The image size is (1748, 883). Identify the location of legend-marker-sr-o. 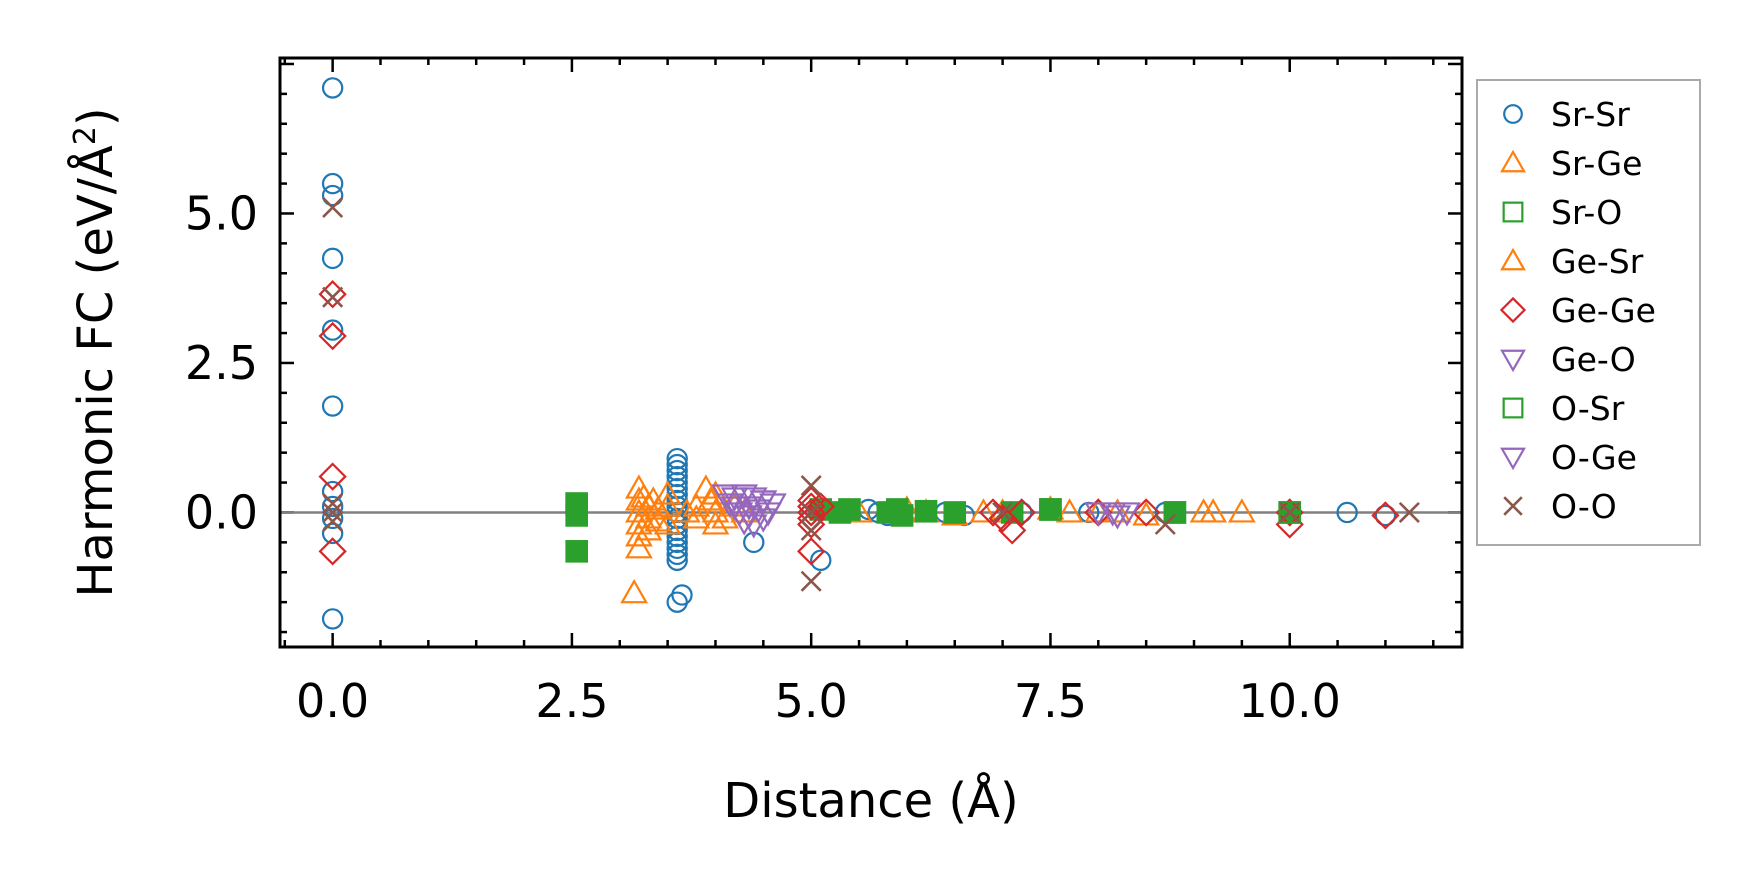
(1513, 212).